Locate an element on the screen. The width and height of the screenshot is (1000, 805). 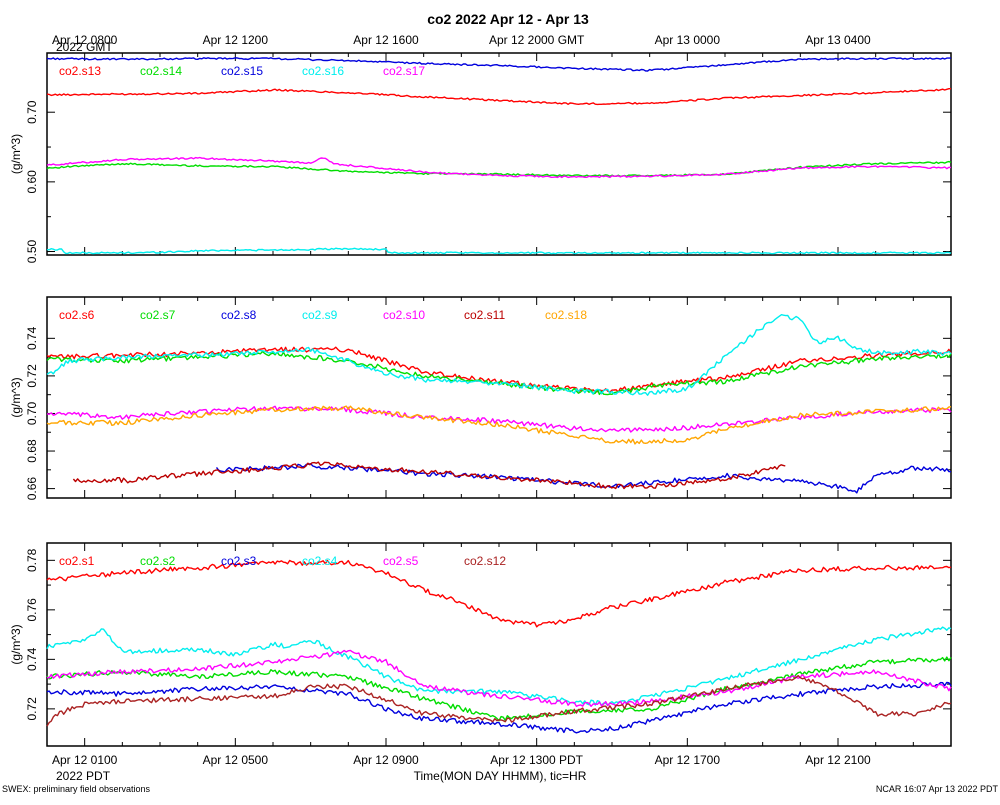
bottom-axis-tick-label: Apr 12 0500 is located at coordinates (236, 760).